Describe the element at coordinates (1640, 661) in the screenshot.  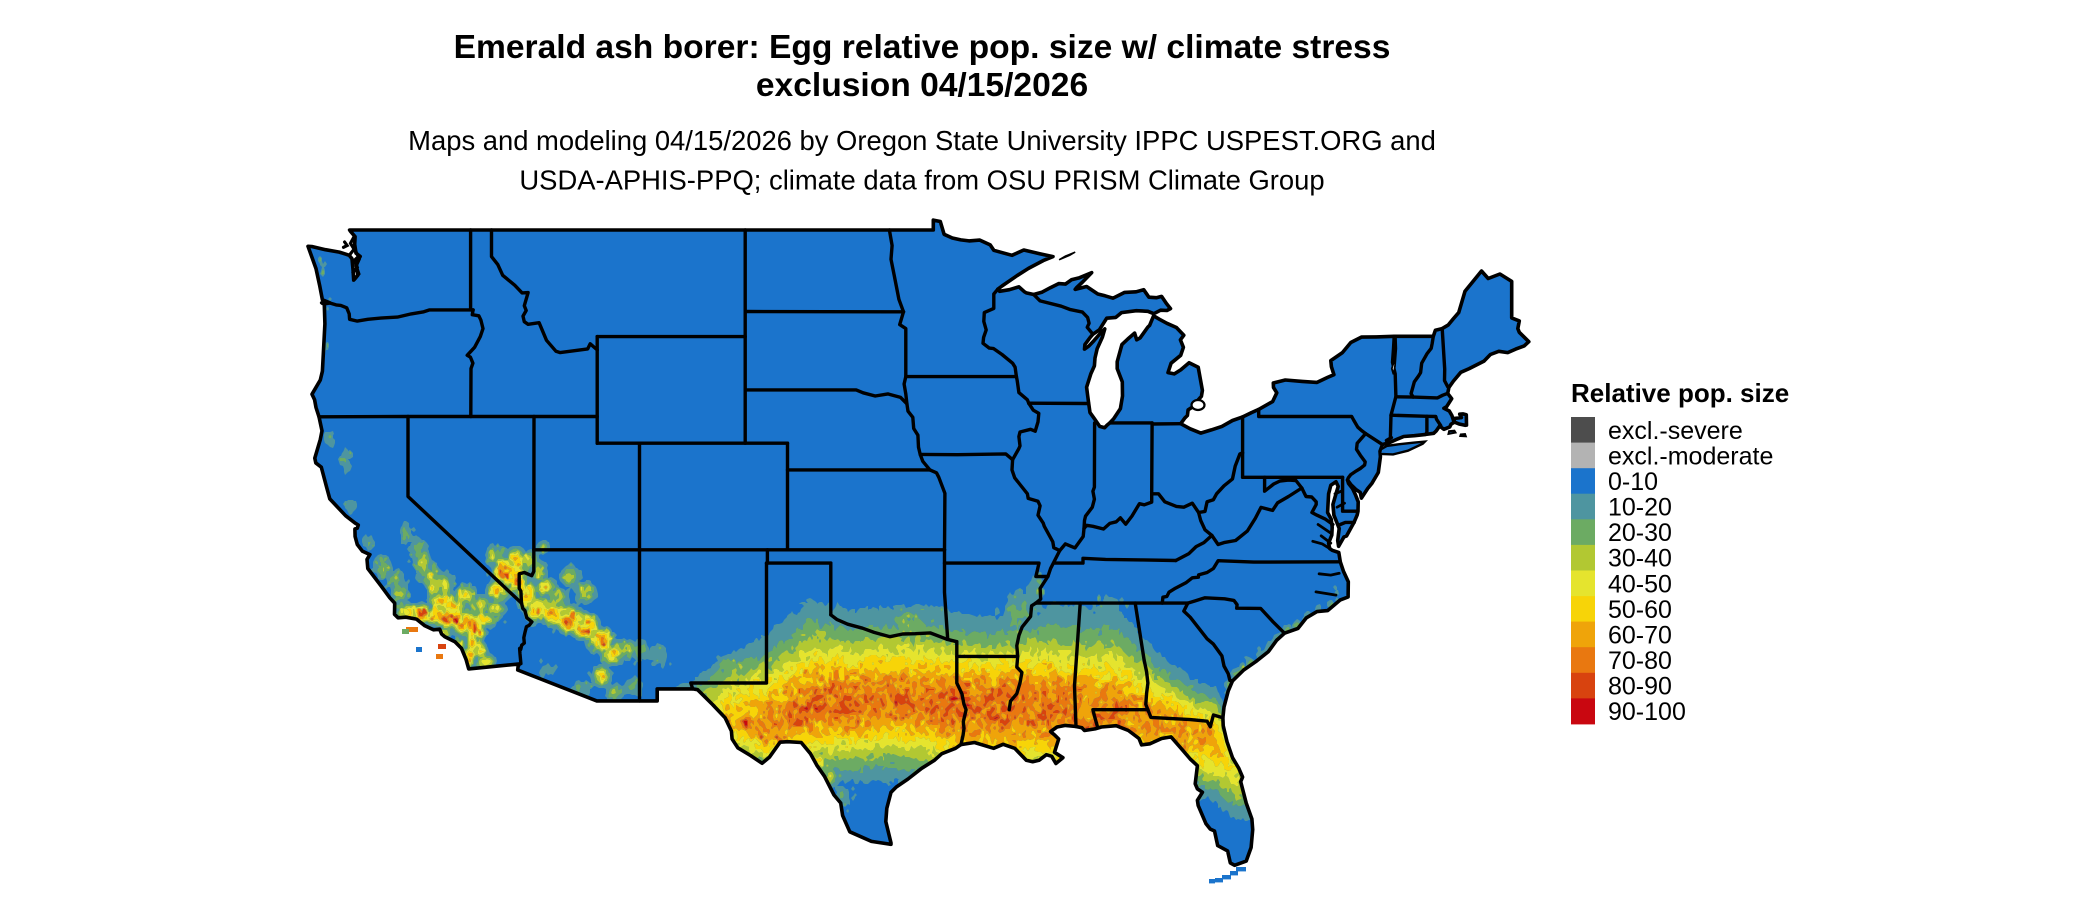
I see `svg-text: 70-80` at that location.